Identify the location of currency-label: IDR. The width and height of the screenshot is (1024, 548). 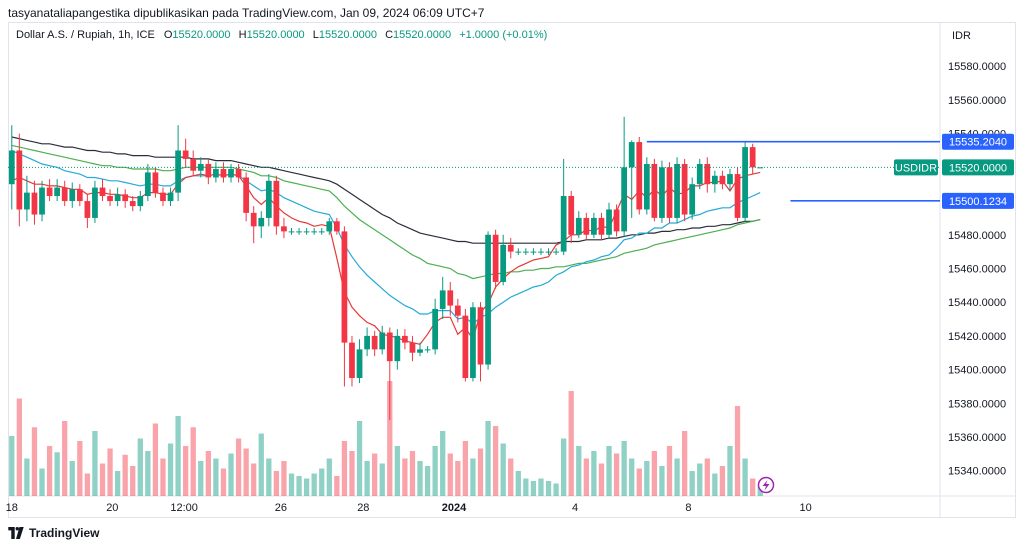
(961, 36).